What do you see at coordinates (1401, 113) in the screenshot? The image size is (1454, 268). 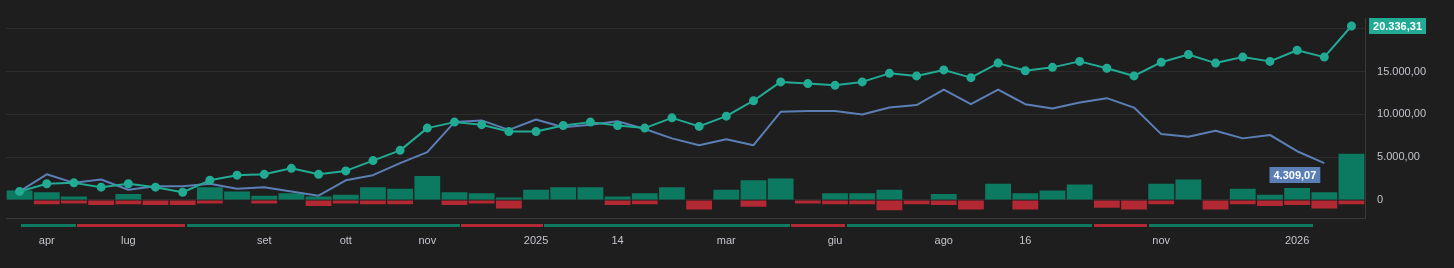 I see `y-tick-label: 10.000,00` at bounding box center [1401, 113].